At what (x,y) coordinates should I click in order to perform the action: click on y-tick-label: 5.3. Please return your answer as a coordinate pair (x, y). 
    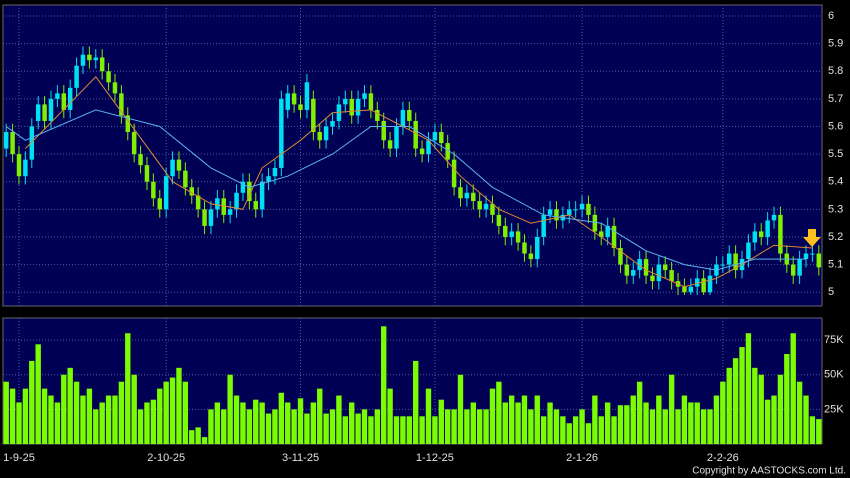
    Looking at the image, I should click on (835, 209).